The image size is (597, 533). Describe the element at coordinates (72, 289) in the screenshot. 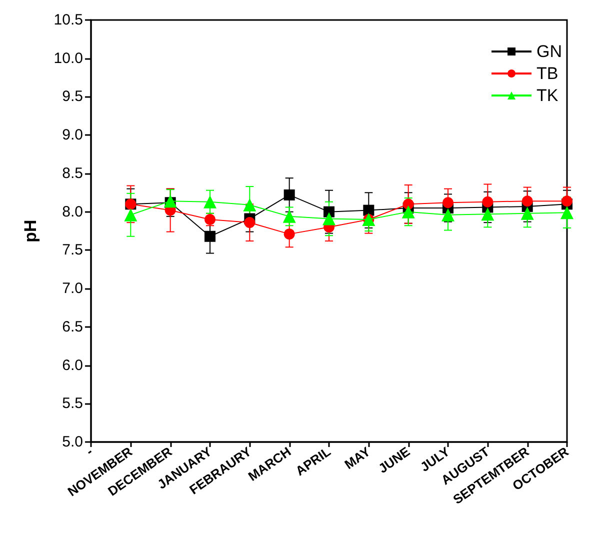

I see `y-tick-label: 7.0` at that location.